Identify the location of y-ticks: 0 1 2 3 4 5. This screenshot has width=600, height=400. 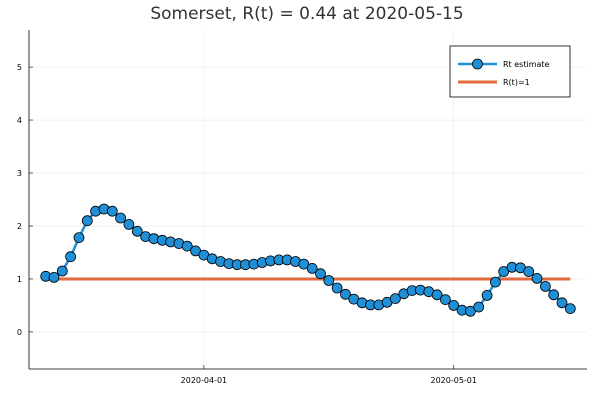
(25, 200).